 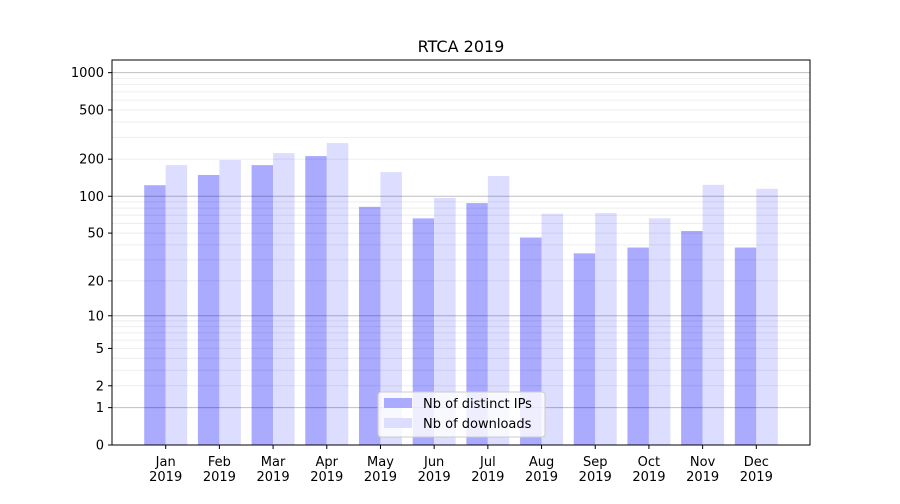 I want to click on y-tick-label: 0, so click(x=100, y=446).